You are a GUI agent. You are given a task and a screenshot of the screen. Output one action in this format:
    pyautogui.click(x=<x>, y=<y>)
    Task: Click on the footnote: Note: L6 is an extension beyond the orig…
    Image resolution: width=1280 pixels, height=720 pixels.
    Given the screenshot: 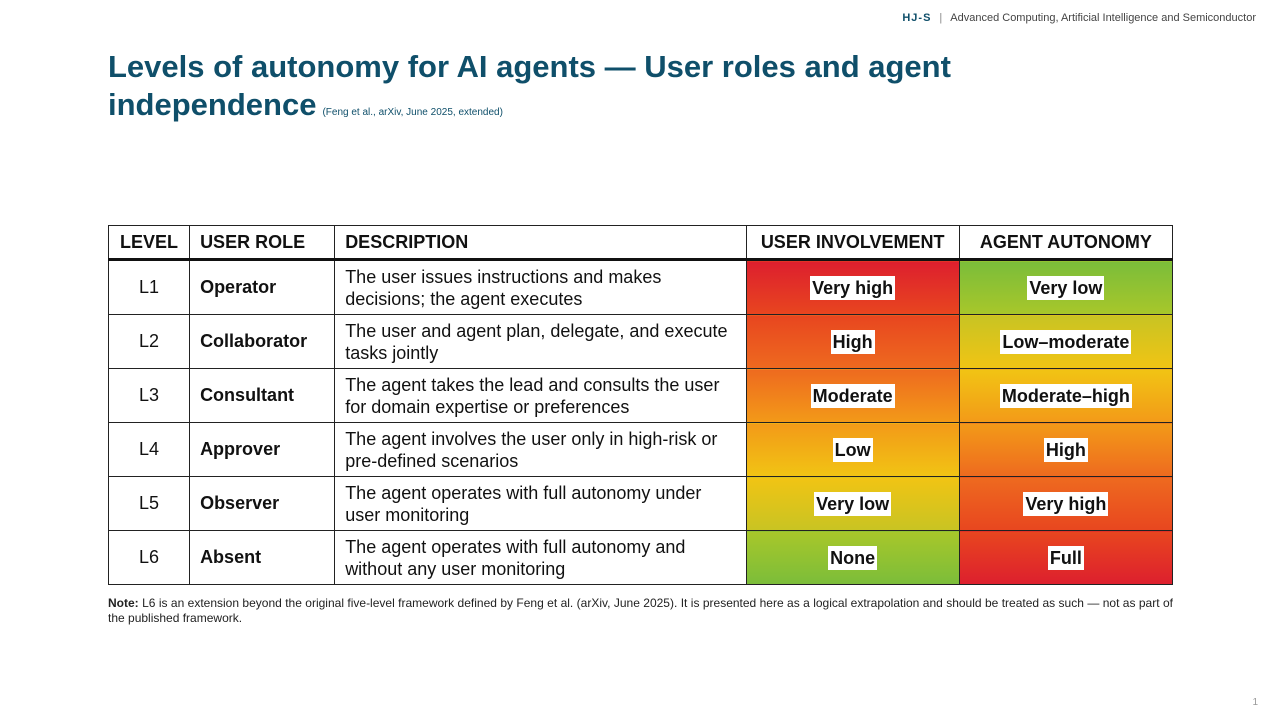 What is the action you would take?
    pyautogui.click(x=640, y=611)
    